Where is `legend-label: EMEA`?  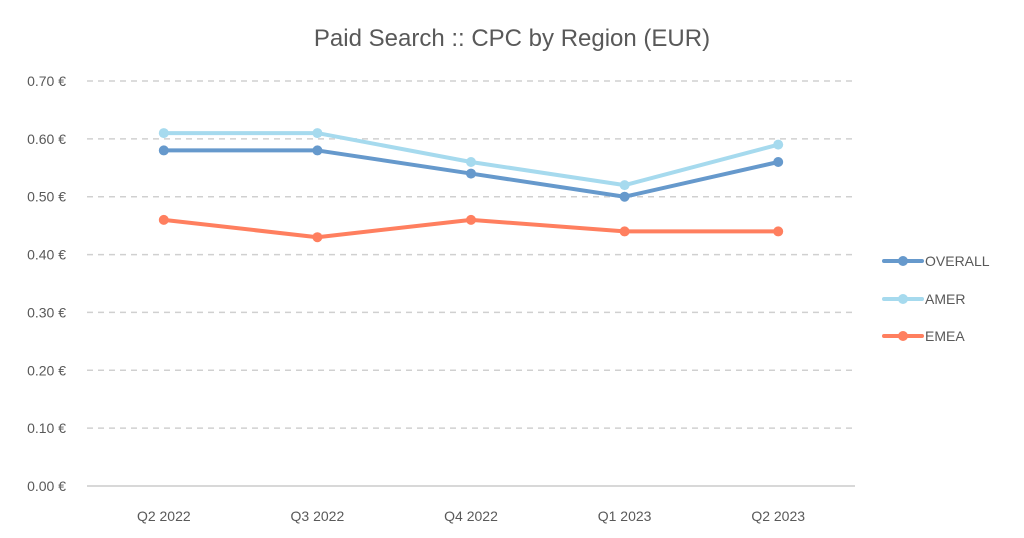 legend-label: EMEA is located at coordinates (945, 336).